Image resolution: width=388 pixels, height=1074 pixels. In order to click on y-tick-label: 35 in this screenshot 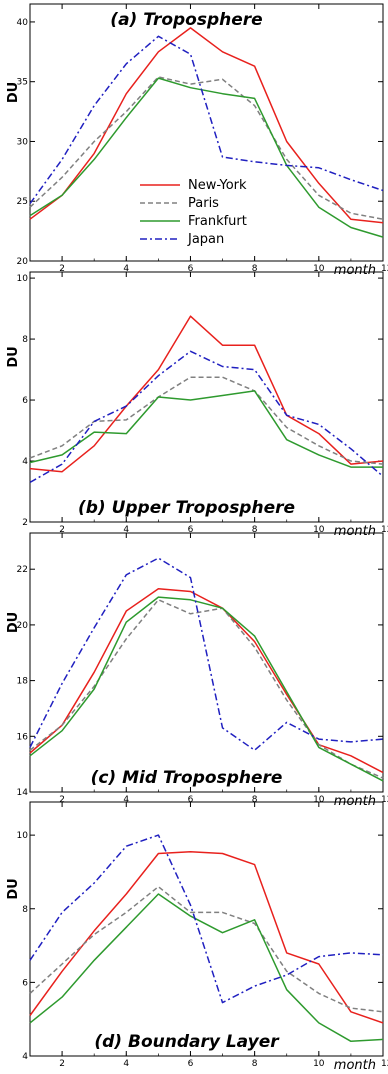, I will do `click(22, 83)`.